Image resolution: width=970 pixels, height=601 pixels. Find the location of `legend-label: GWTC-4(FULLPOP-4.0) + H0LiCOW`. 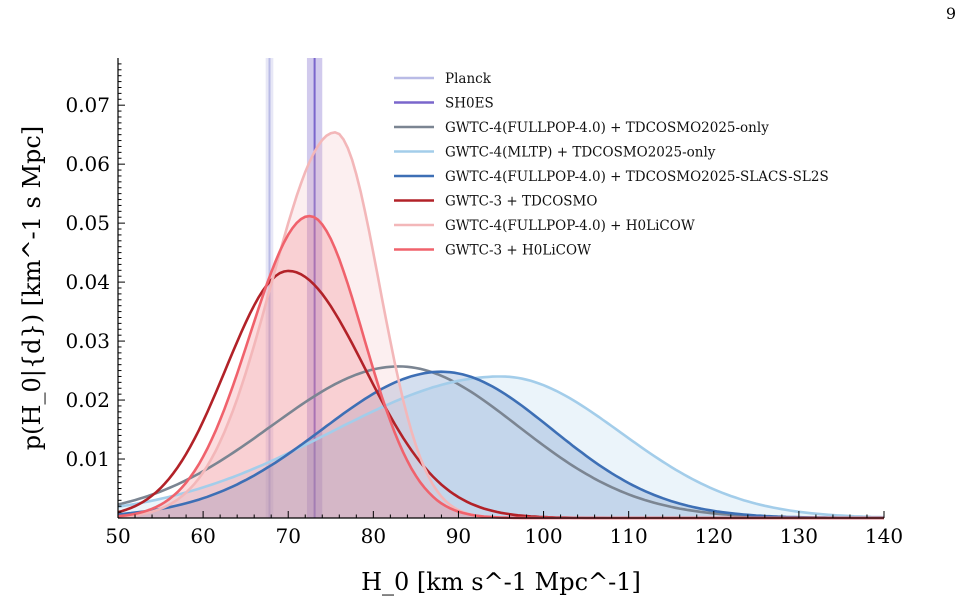

legend-label: GWTC-4(FULLPOP-4.0) + H0LiCOW is located at coordinates (570, 226).